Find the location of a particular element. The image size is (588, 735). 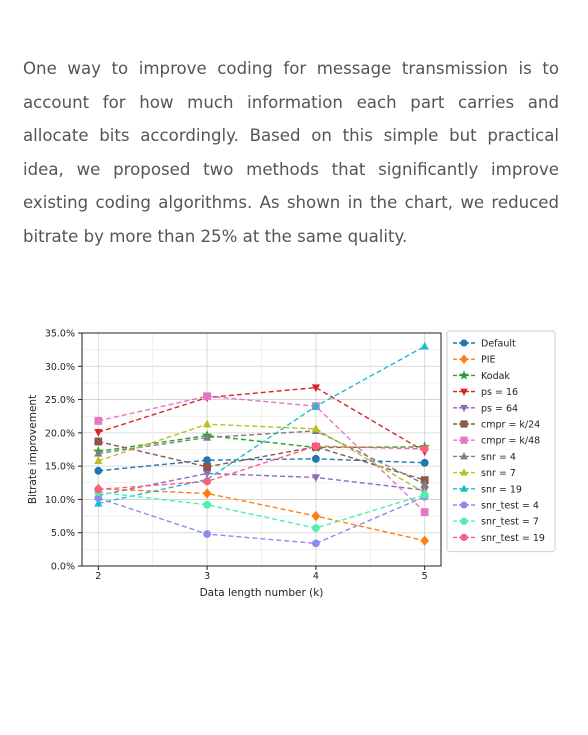

y-tick-label: 20.0% is located at coordinates (60, 433).